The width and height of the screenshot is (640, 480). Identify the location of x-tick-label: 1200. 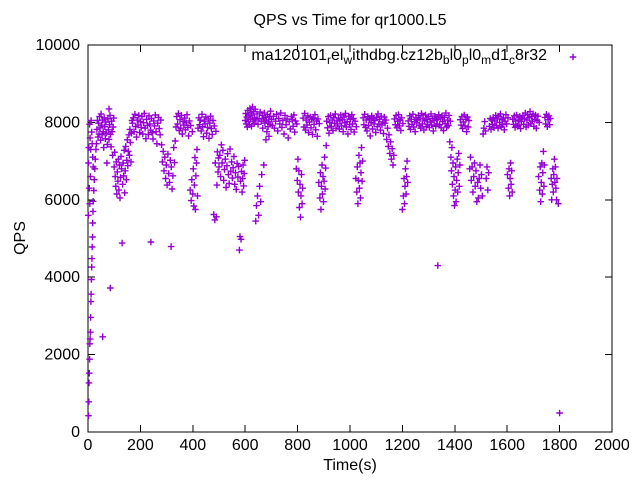
(403, 445).